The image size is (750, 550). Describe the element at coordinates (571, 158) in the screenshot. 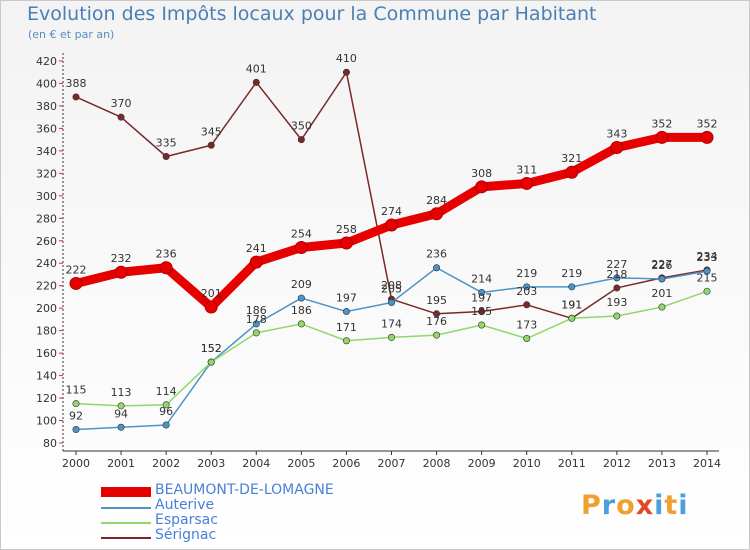

I see `data-label: 321` at that location.